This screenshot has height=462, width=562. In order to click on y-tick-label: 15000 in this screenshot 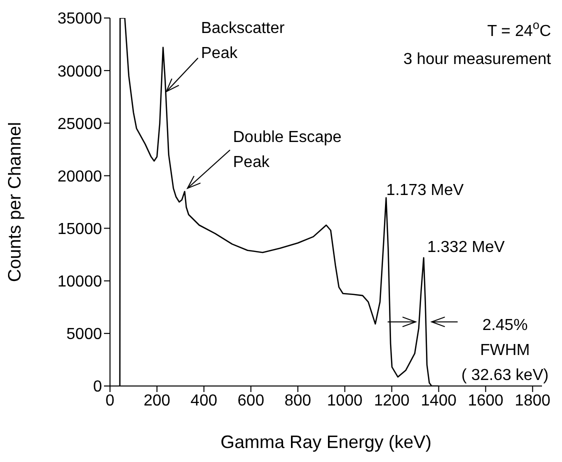, I will do `click(80, 229)`.